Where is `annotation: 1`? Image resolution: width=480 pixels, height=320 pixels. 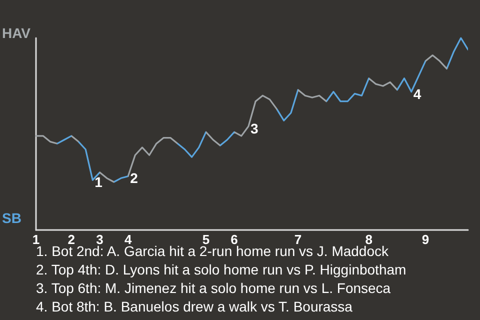 annotation: 1 is located at coordinates (98, 182).